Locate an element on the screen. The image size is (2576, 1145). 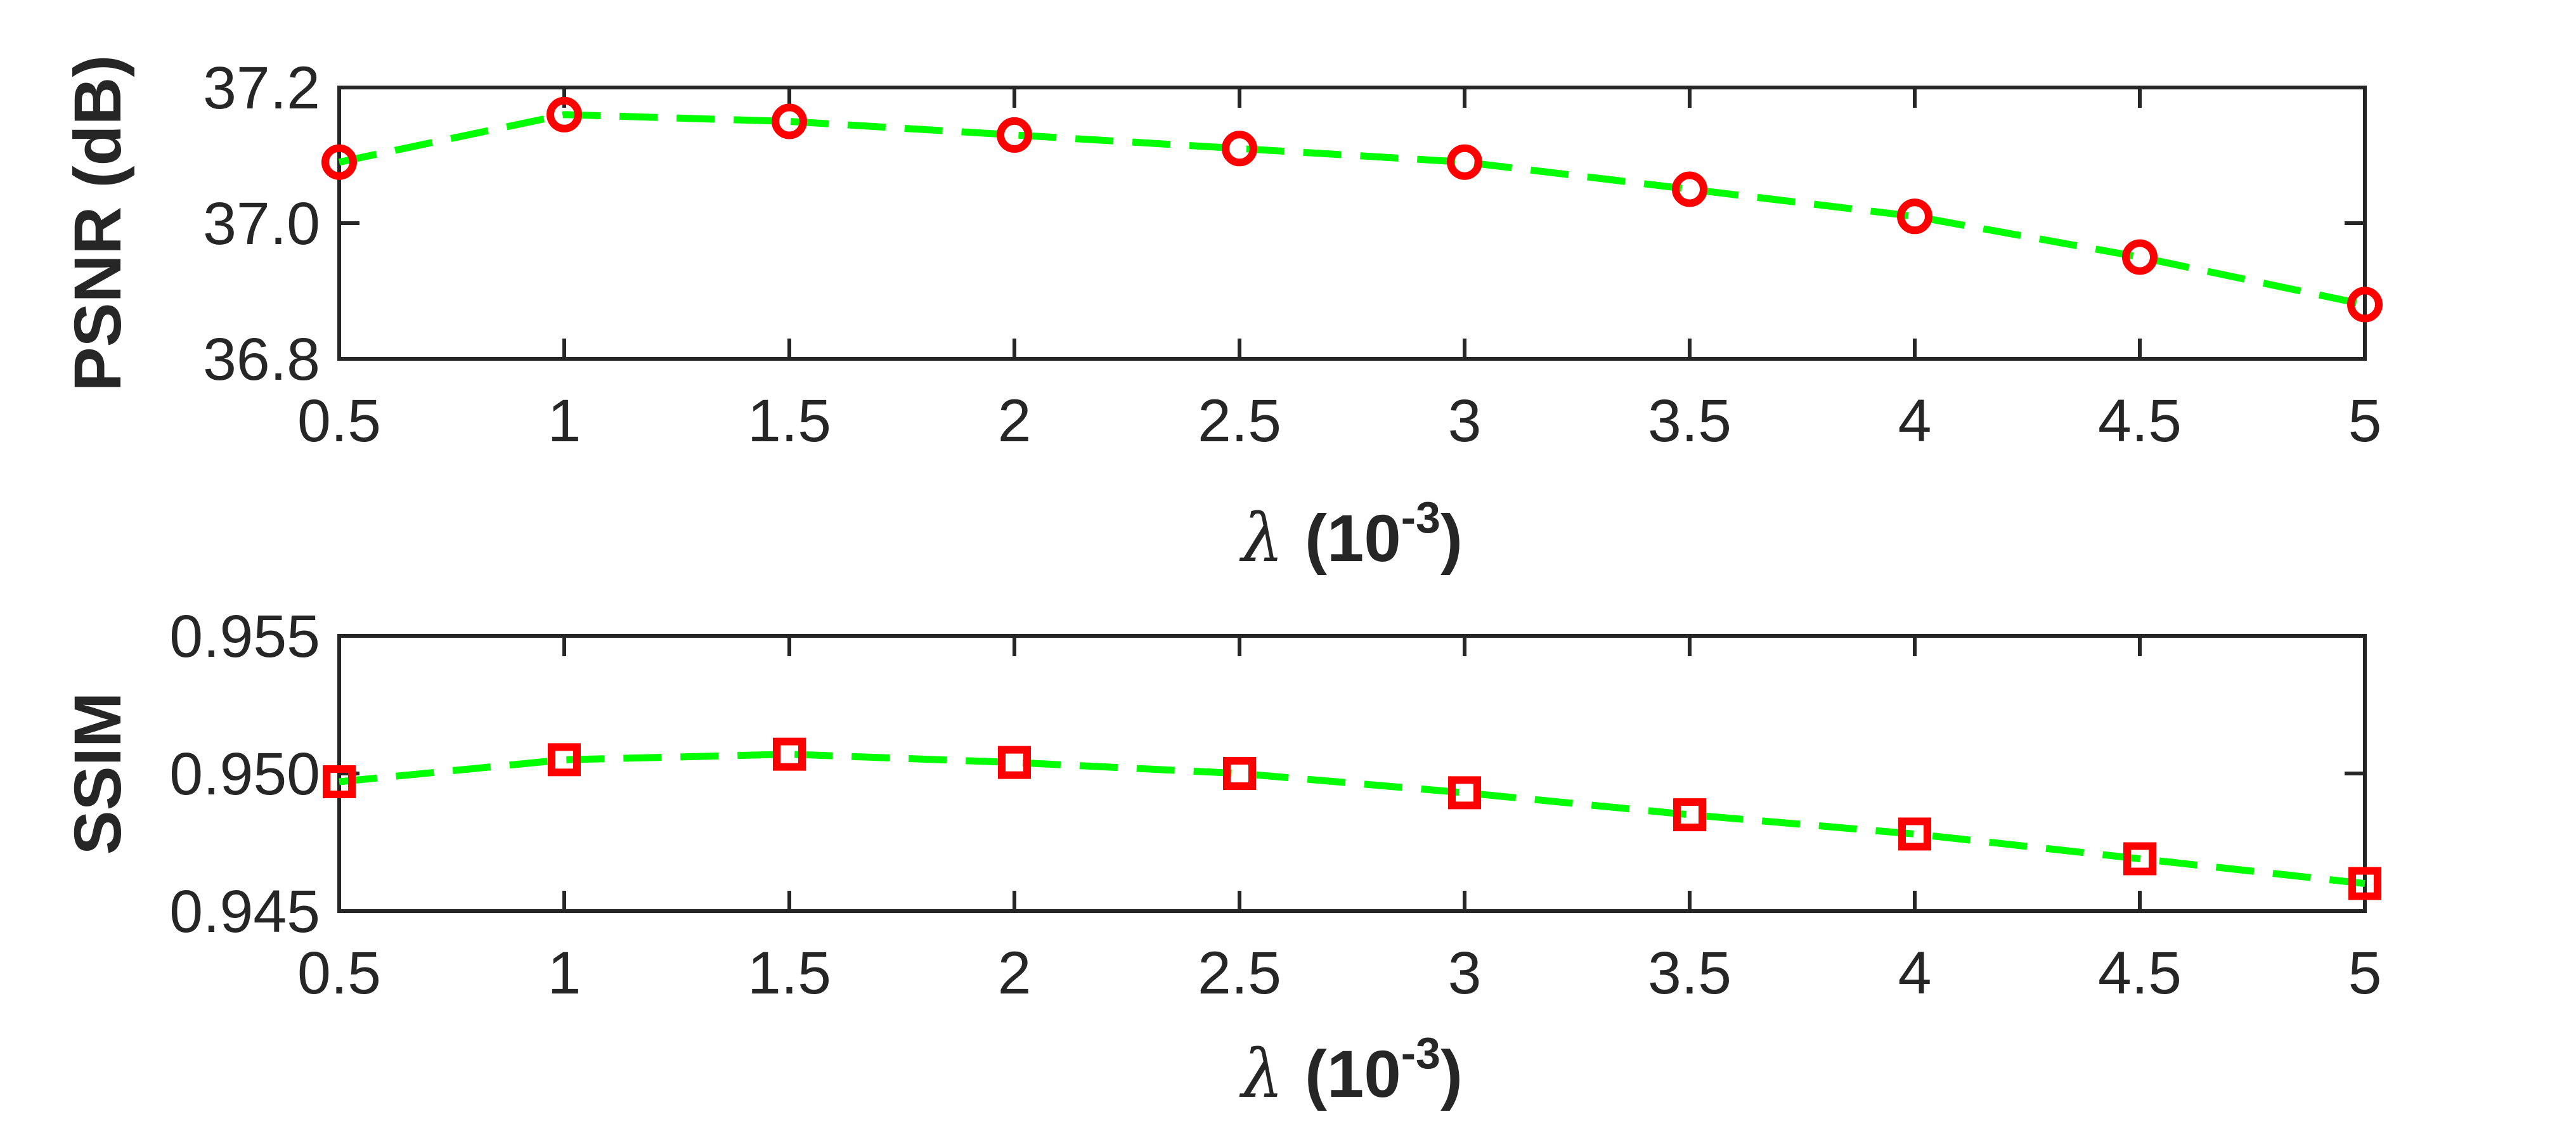
psnr-x-axis-label: λ (10-3) is located at coordinates (1351, 535).